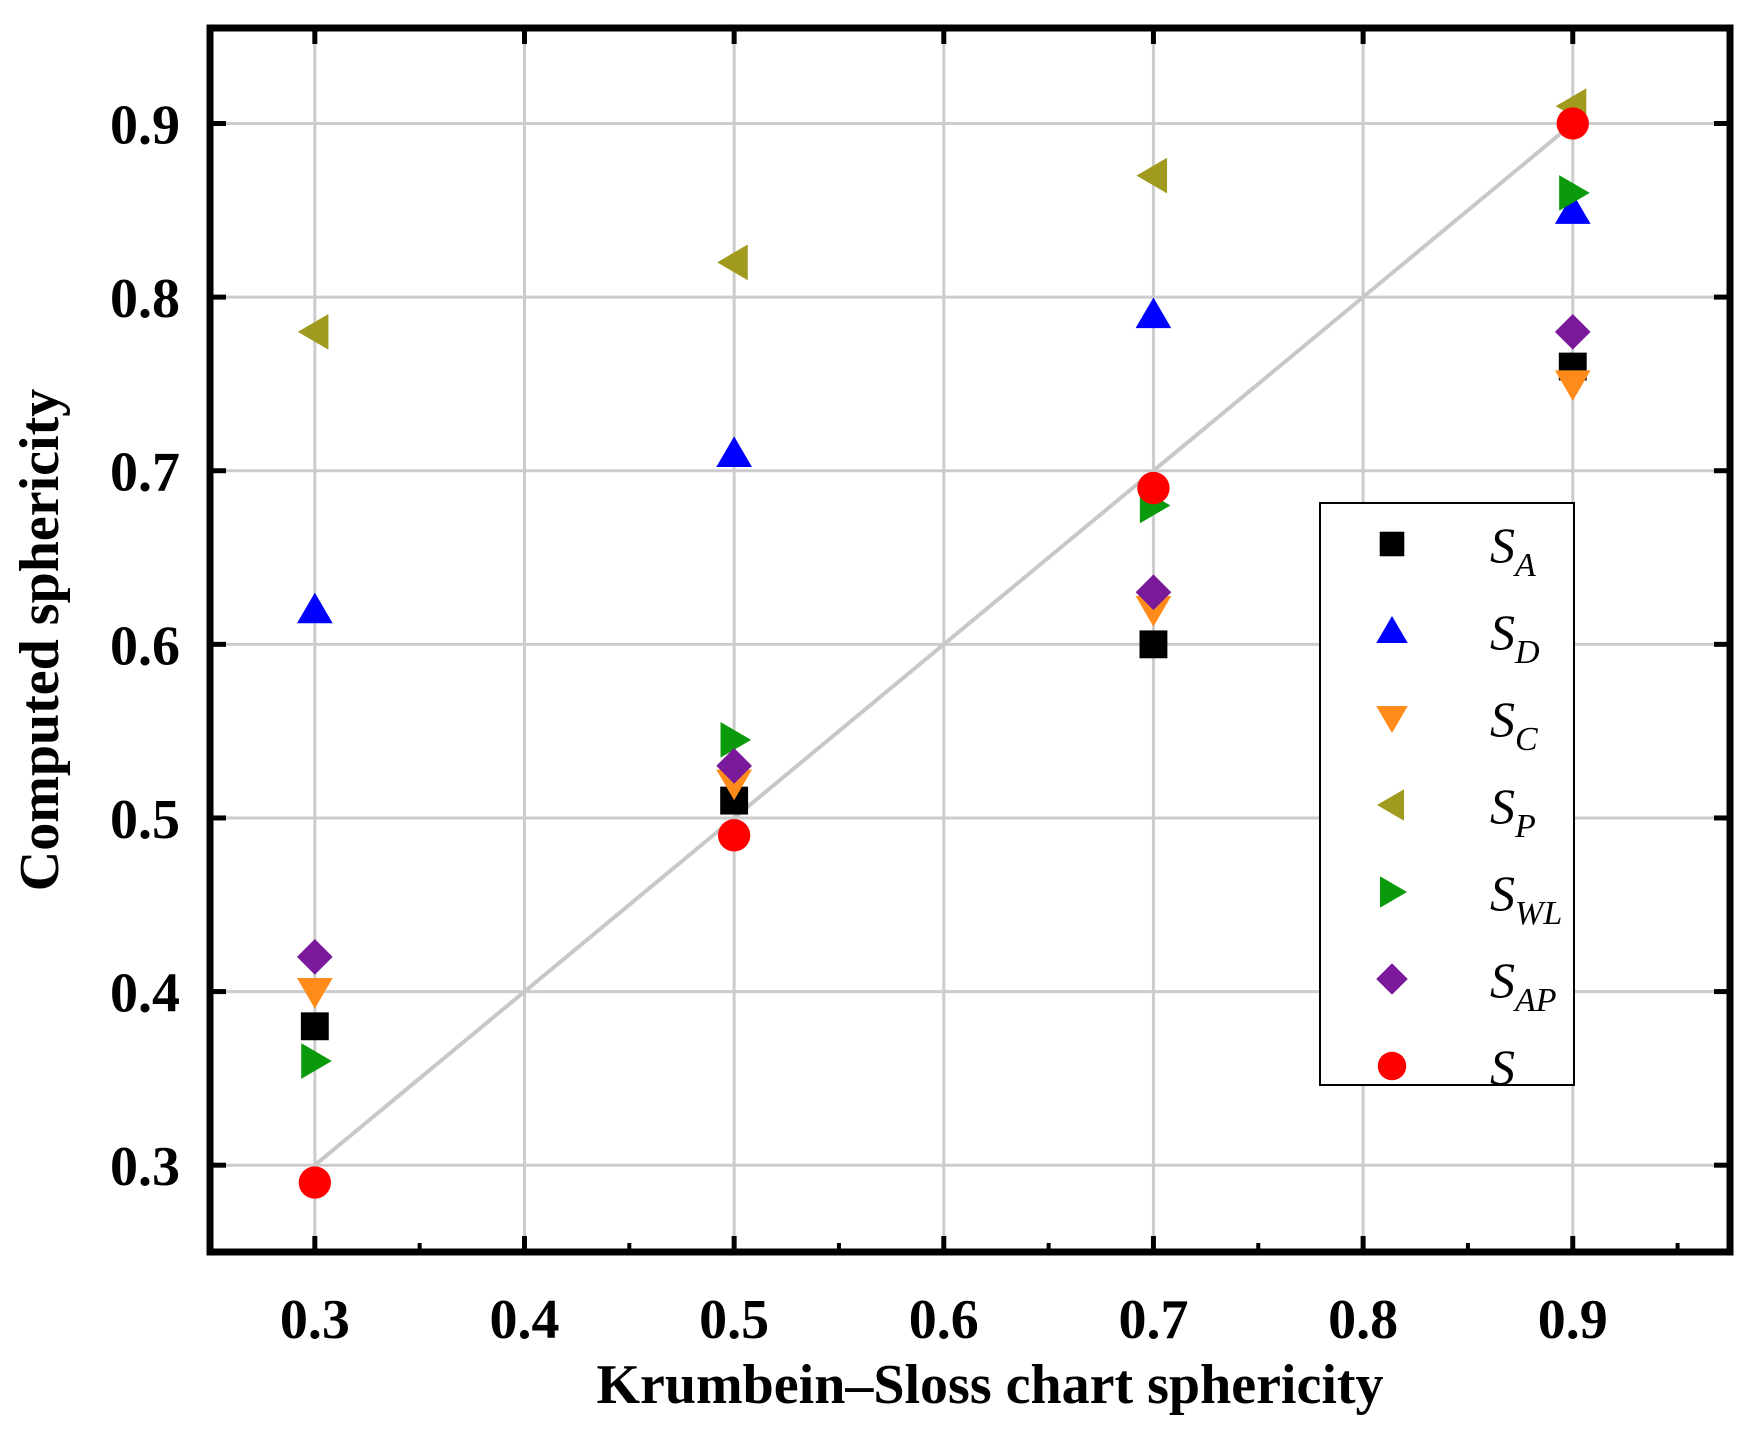 The width and height of the screenshot is (1758, 1431). I want to click on x-tick-labels: 0.3 0.4 0.5 0.6 0.7 0.8 0.9, so click(944, 1320).